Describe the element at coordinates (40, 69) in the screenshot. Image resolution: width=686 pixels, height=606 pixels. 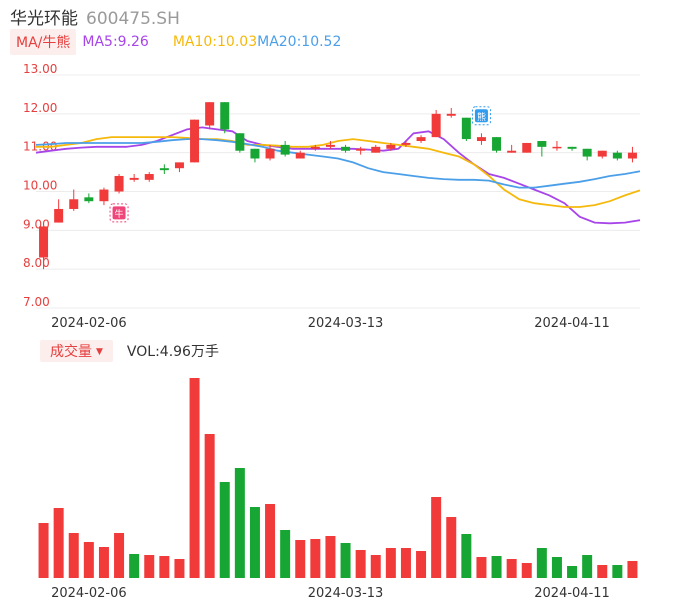
I see `price-tick-label: 13.00` at that location.